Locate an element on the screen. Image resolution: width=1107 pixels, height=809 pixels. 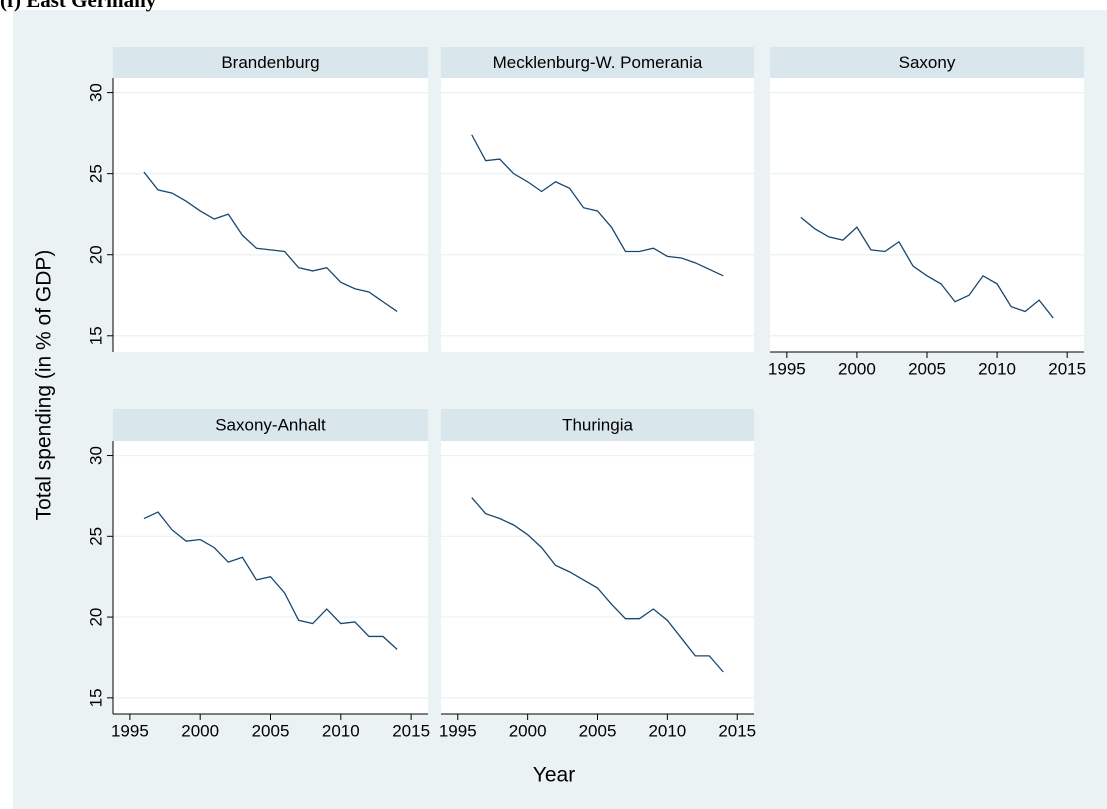
figure-title: (f) East Germany is located at coordinates (78, 6).